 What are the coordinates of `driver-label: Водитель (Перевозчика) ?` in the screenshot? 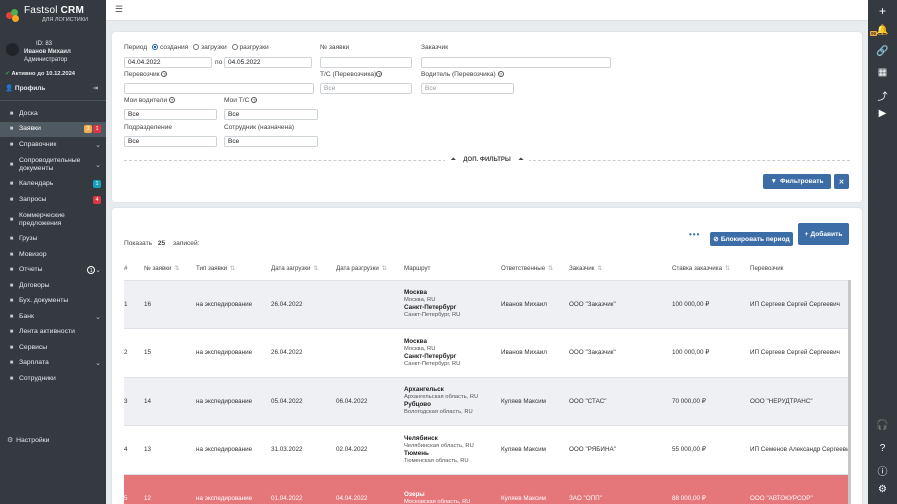 It's located at (462, 74).